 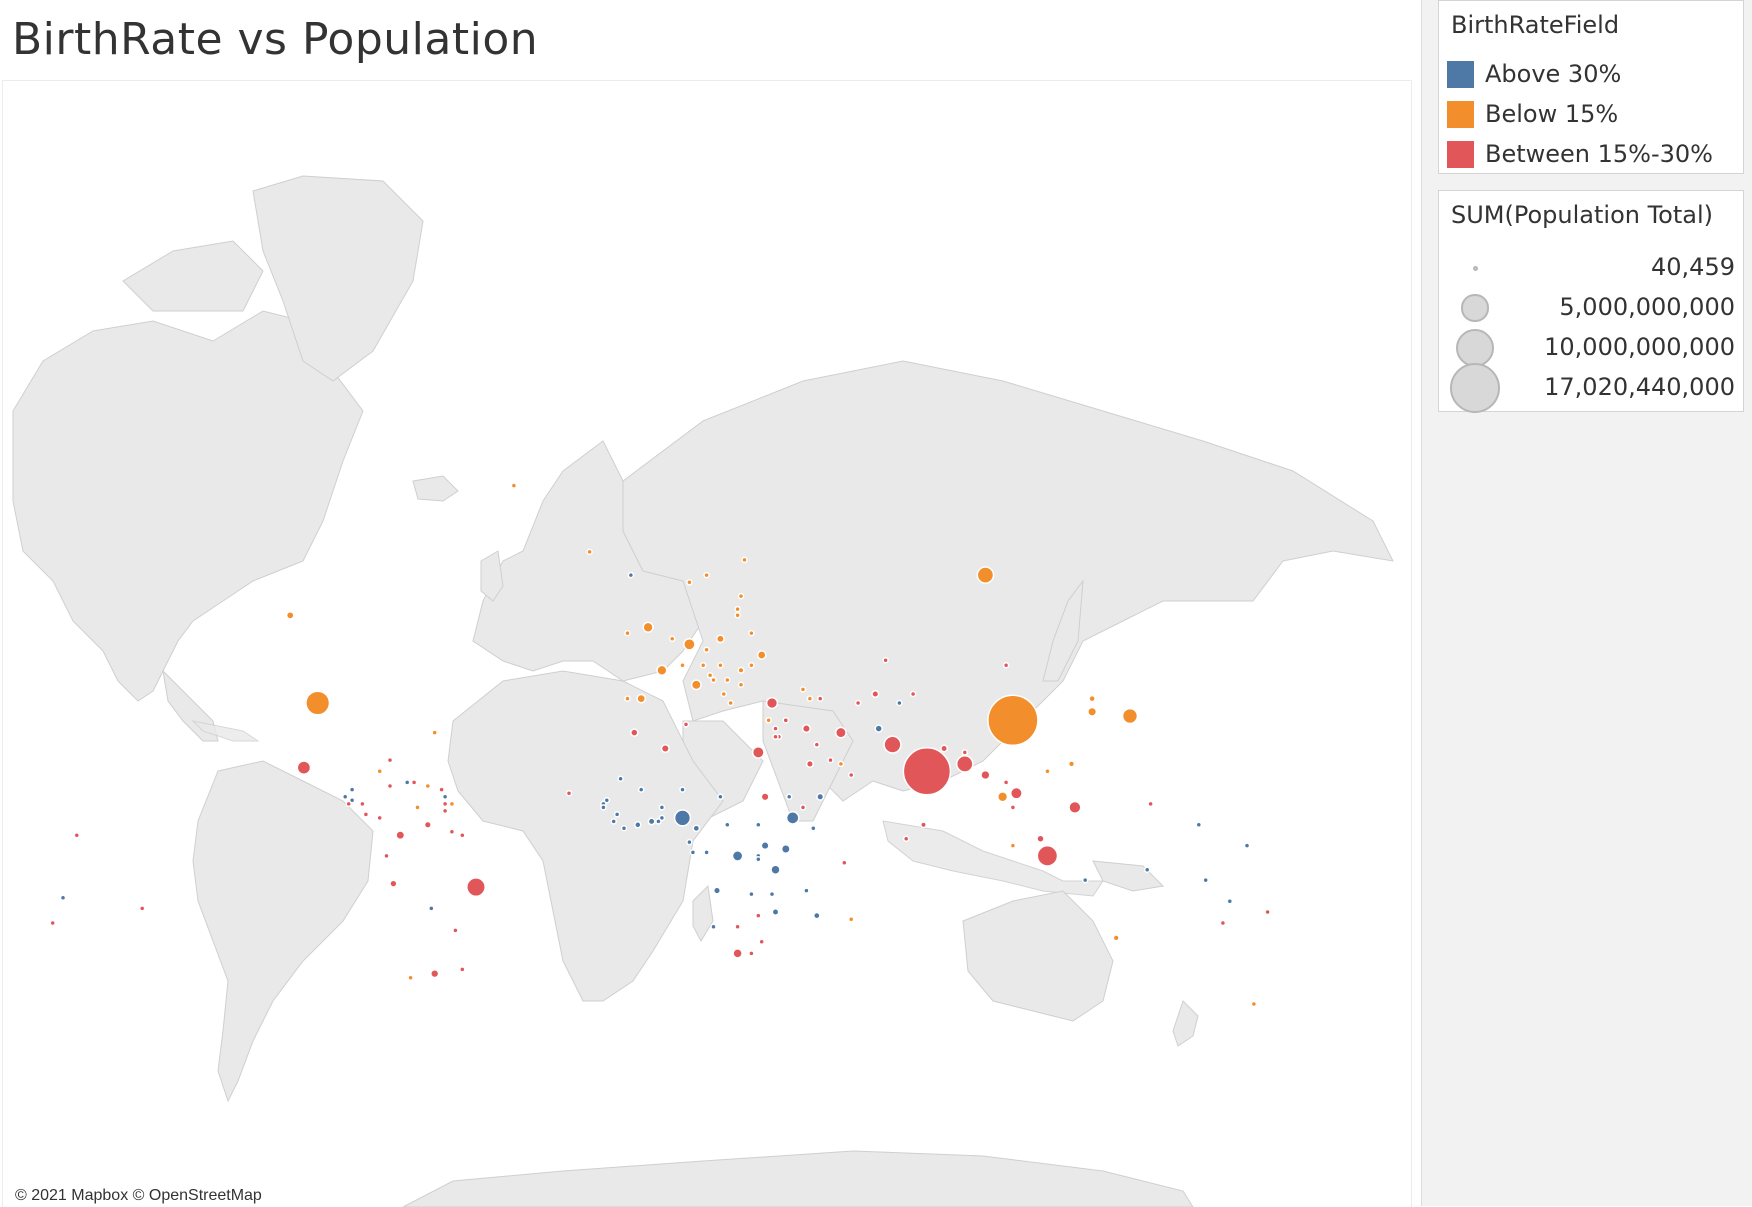 I want to click on map-credit: © 2021 Mapbox © OpenStreetMap, so click(x=138, y=1195).